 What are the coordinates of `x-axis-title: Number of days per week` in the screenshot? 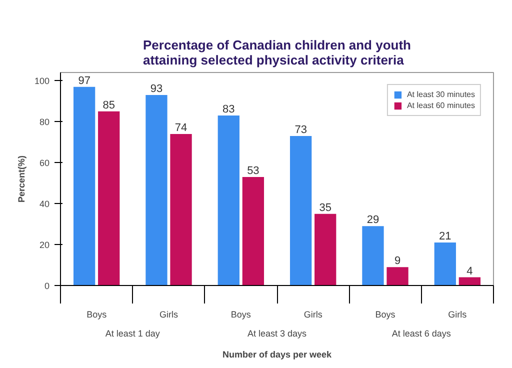 It's located at (277, 355).